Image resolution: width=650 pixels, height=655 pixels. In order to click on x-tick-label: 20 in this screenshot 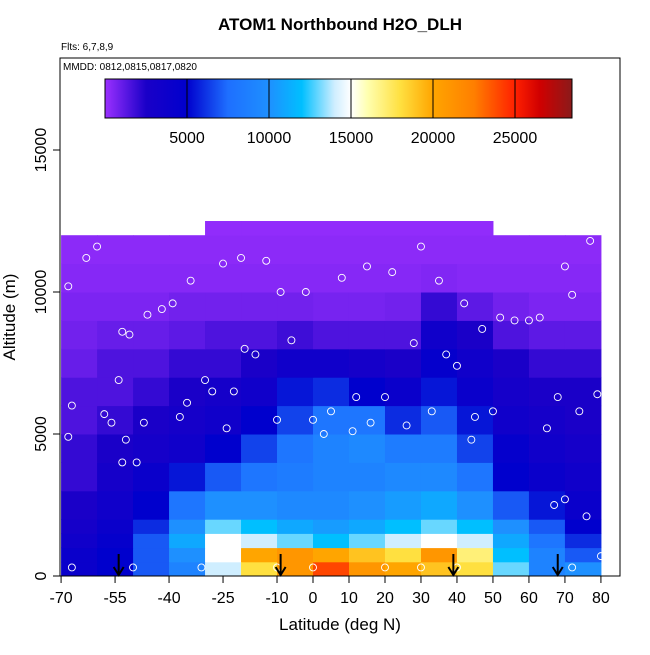, I will do `click(385, 598)`.